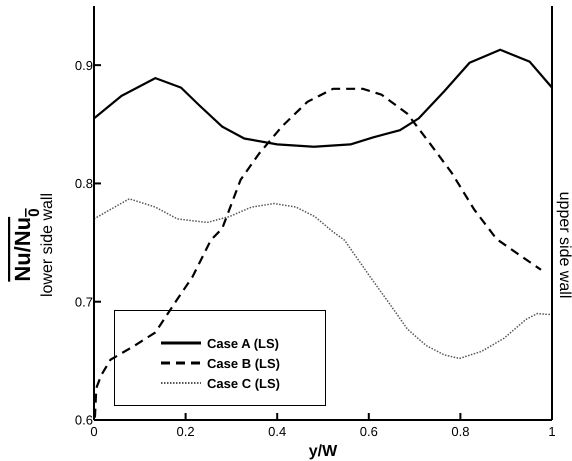 This screenshot has width=572, height=461. Describe the element at coordinates (460, 432) in the screenshot. I see `x-tick-label: 0.8` at that location.